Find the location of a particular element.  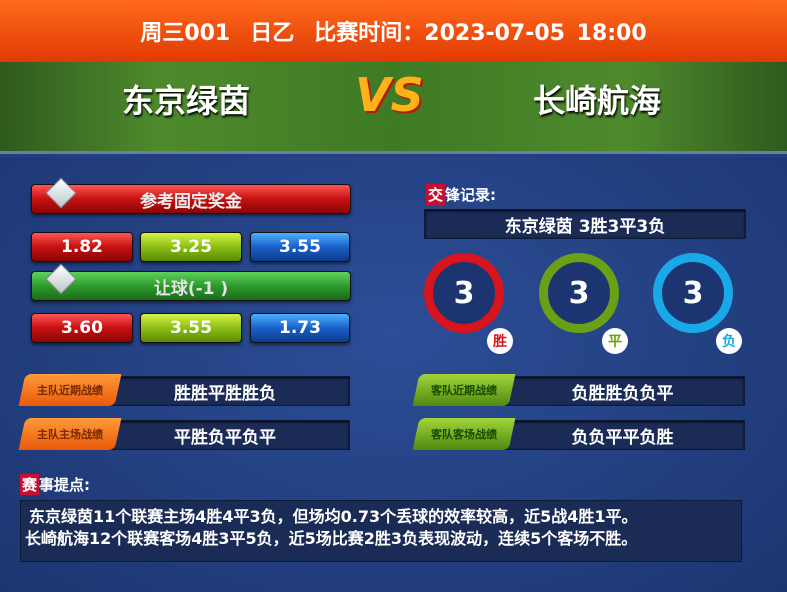

handicap-draw: 3.55 is located at coordinates (191, 328).